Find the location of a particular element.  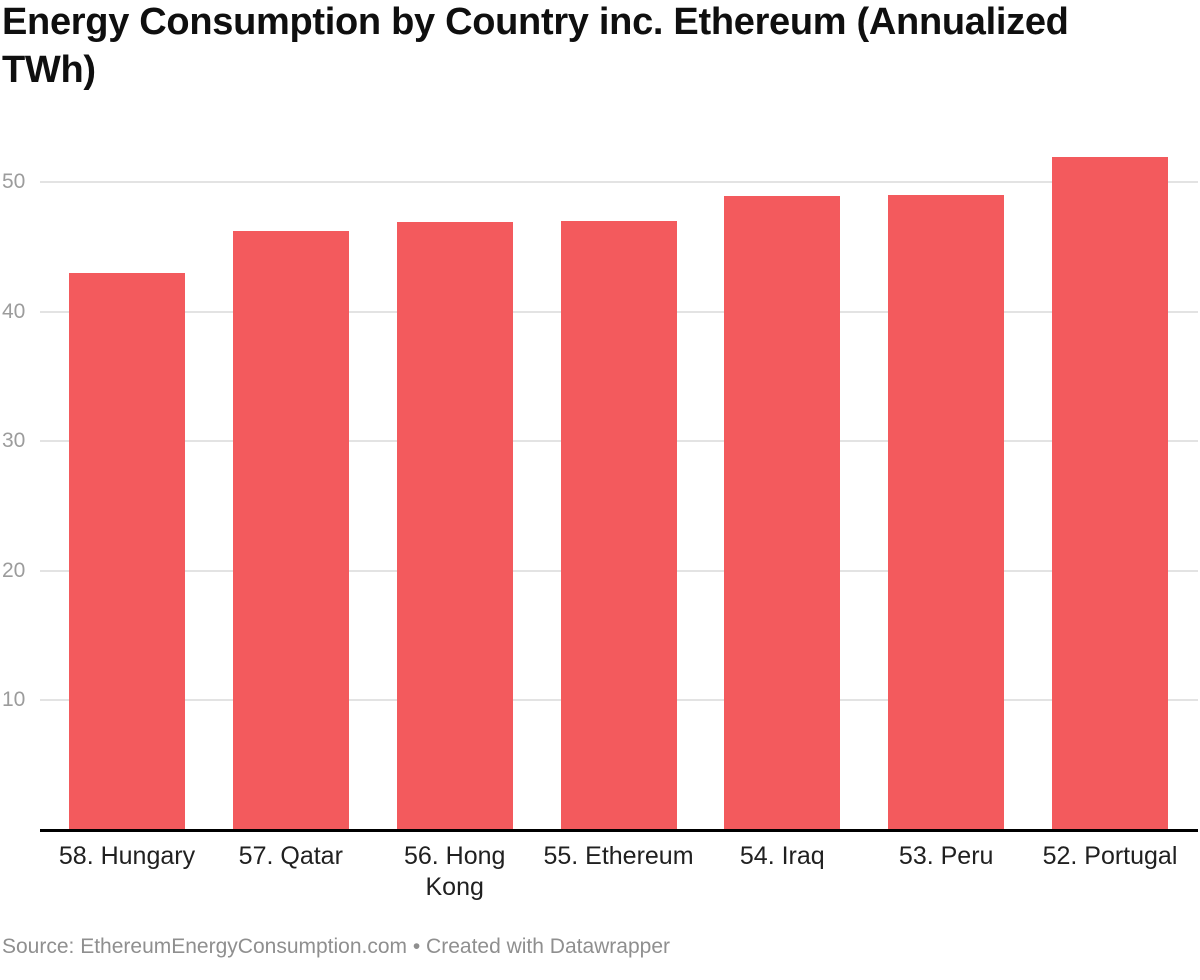

bar-portugal is located at coordinates (1110, 493).